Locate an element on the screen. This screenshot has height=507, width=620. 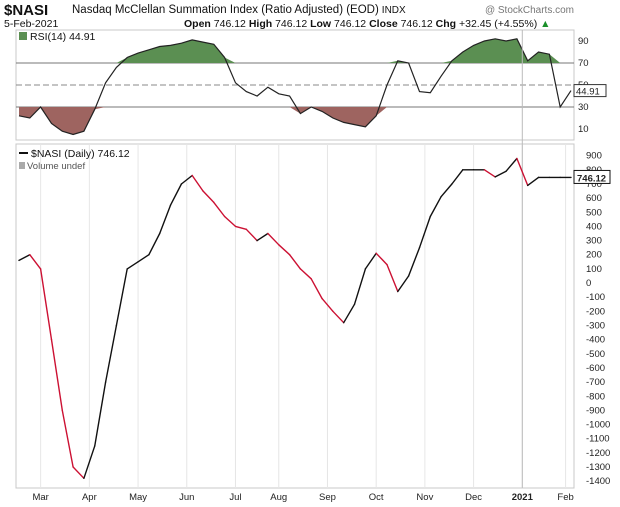
price-tick-label: 200 is located at coordinates (594, 255).